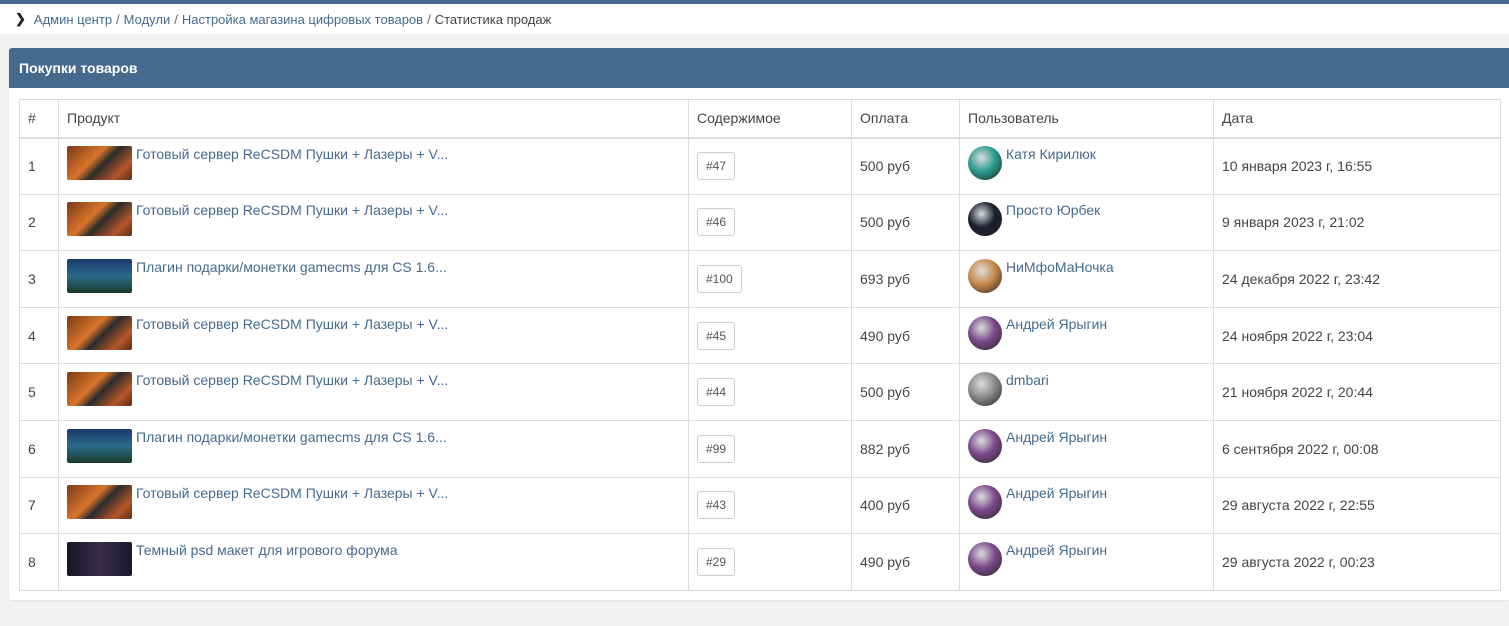  I want to click on row-number: 1, so click(39, 166).